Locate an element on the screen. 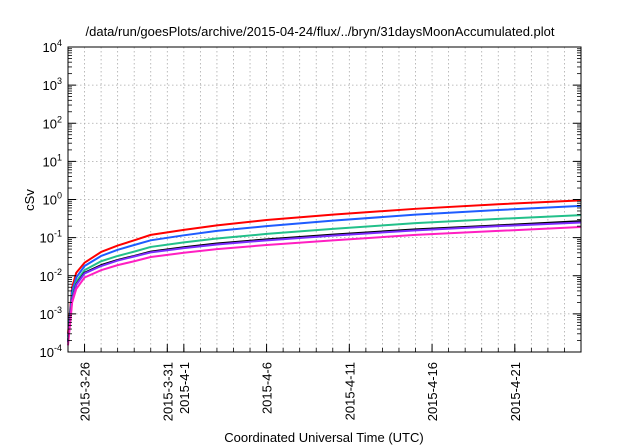 This screenshot has width=640, height=448. x-tick-label: 2015-4-1 is located at coordinates (184, 388).